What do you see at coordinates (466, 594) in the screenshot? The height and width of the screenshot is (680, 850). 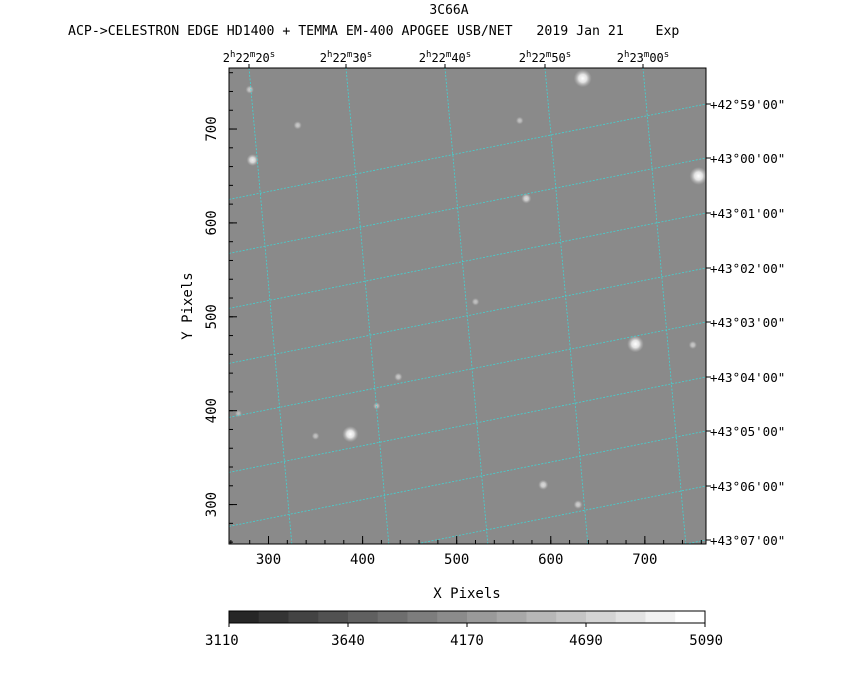 I see `x-axis-label: X Pixels` at bounding box center [466, 594].